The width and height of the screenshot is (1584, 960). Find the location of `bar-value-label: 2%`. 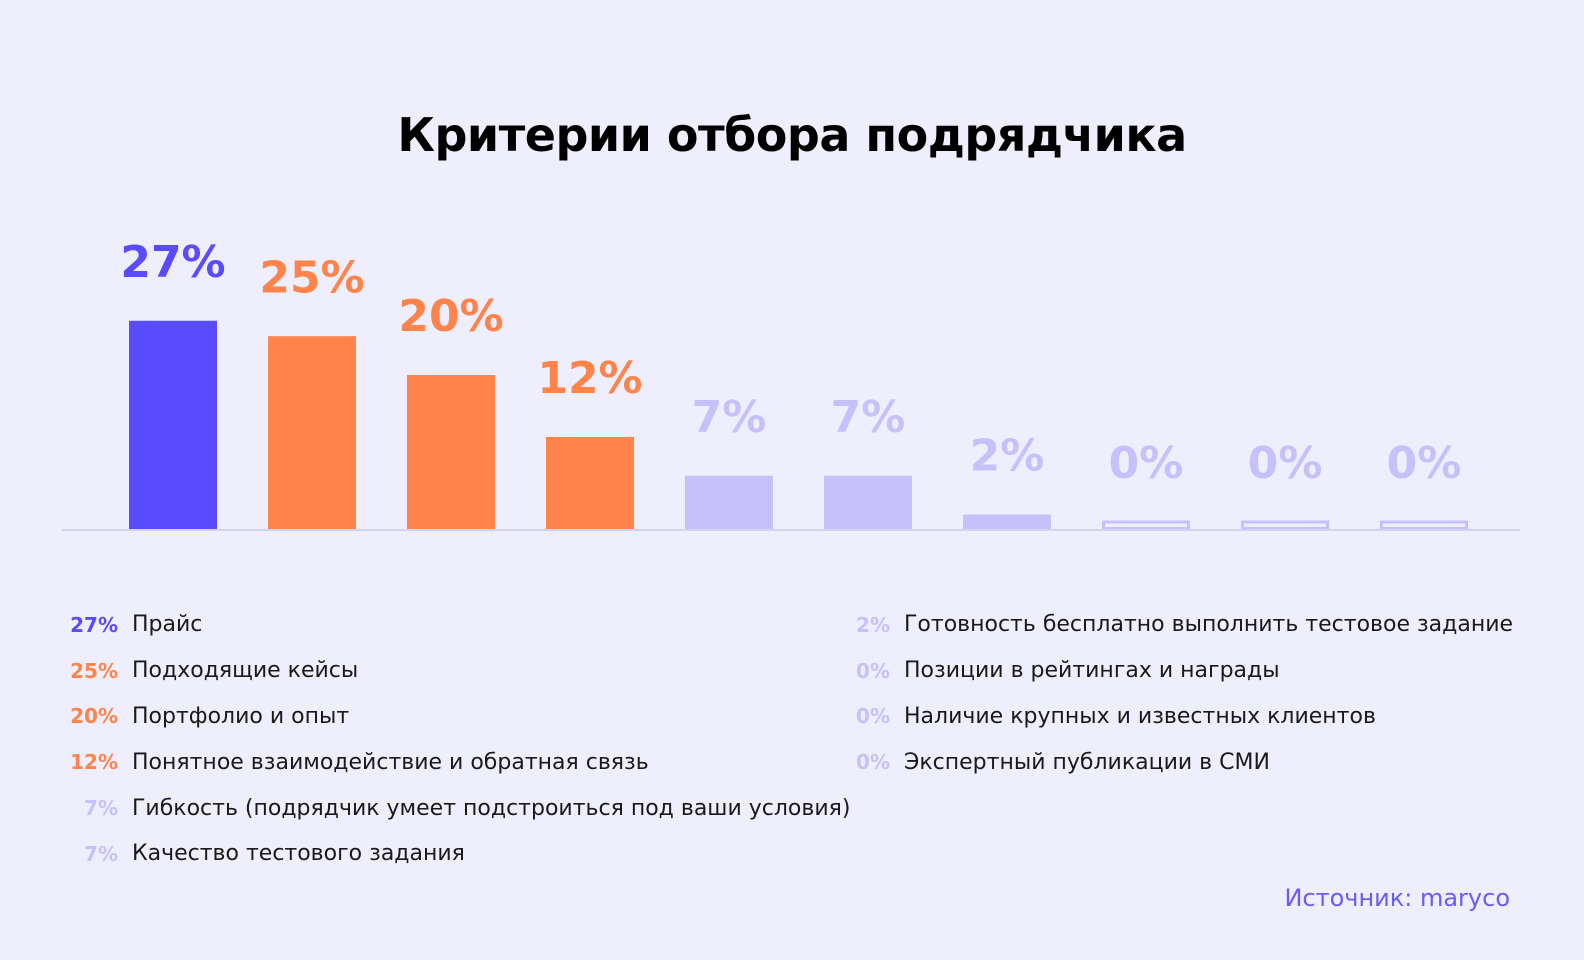

bar-value-label: 2% is located at coordinates (1007, 456).